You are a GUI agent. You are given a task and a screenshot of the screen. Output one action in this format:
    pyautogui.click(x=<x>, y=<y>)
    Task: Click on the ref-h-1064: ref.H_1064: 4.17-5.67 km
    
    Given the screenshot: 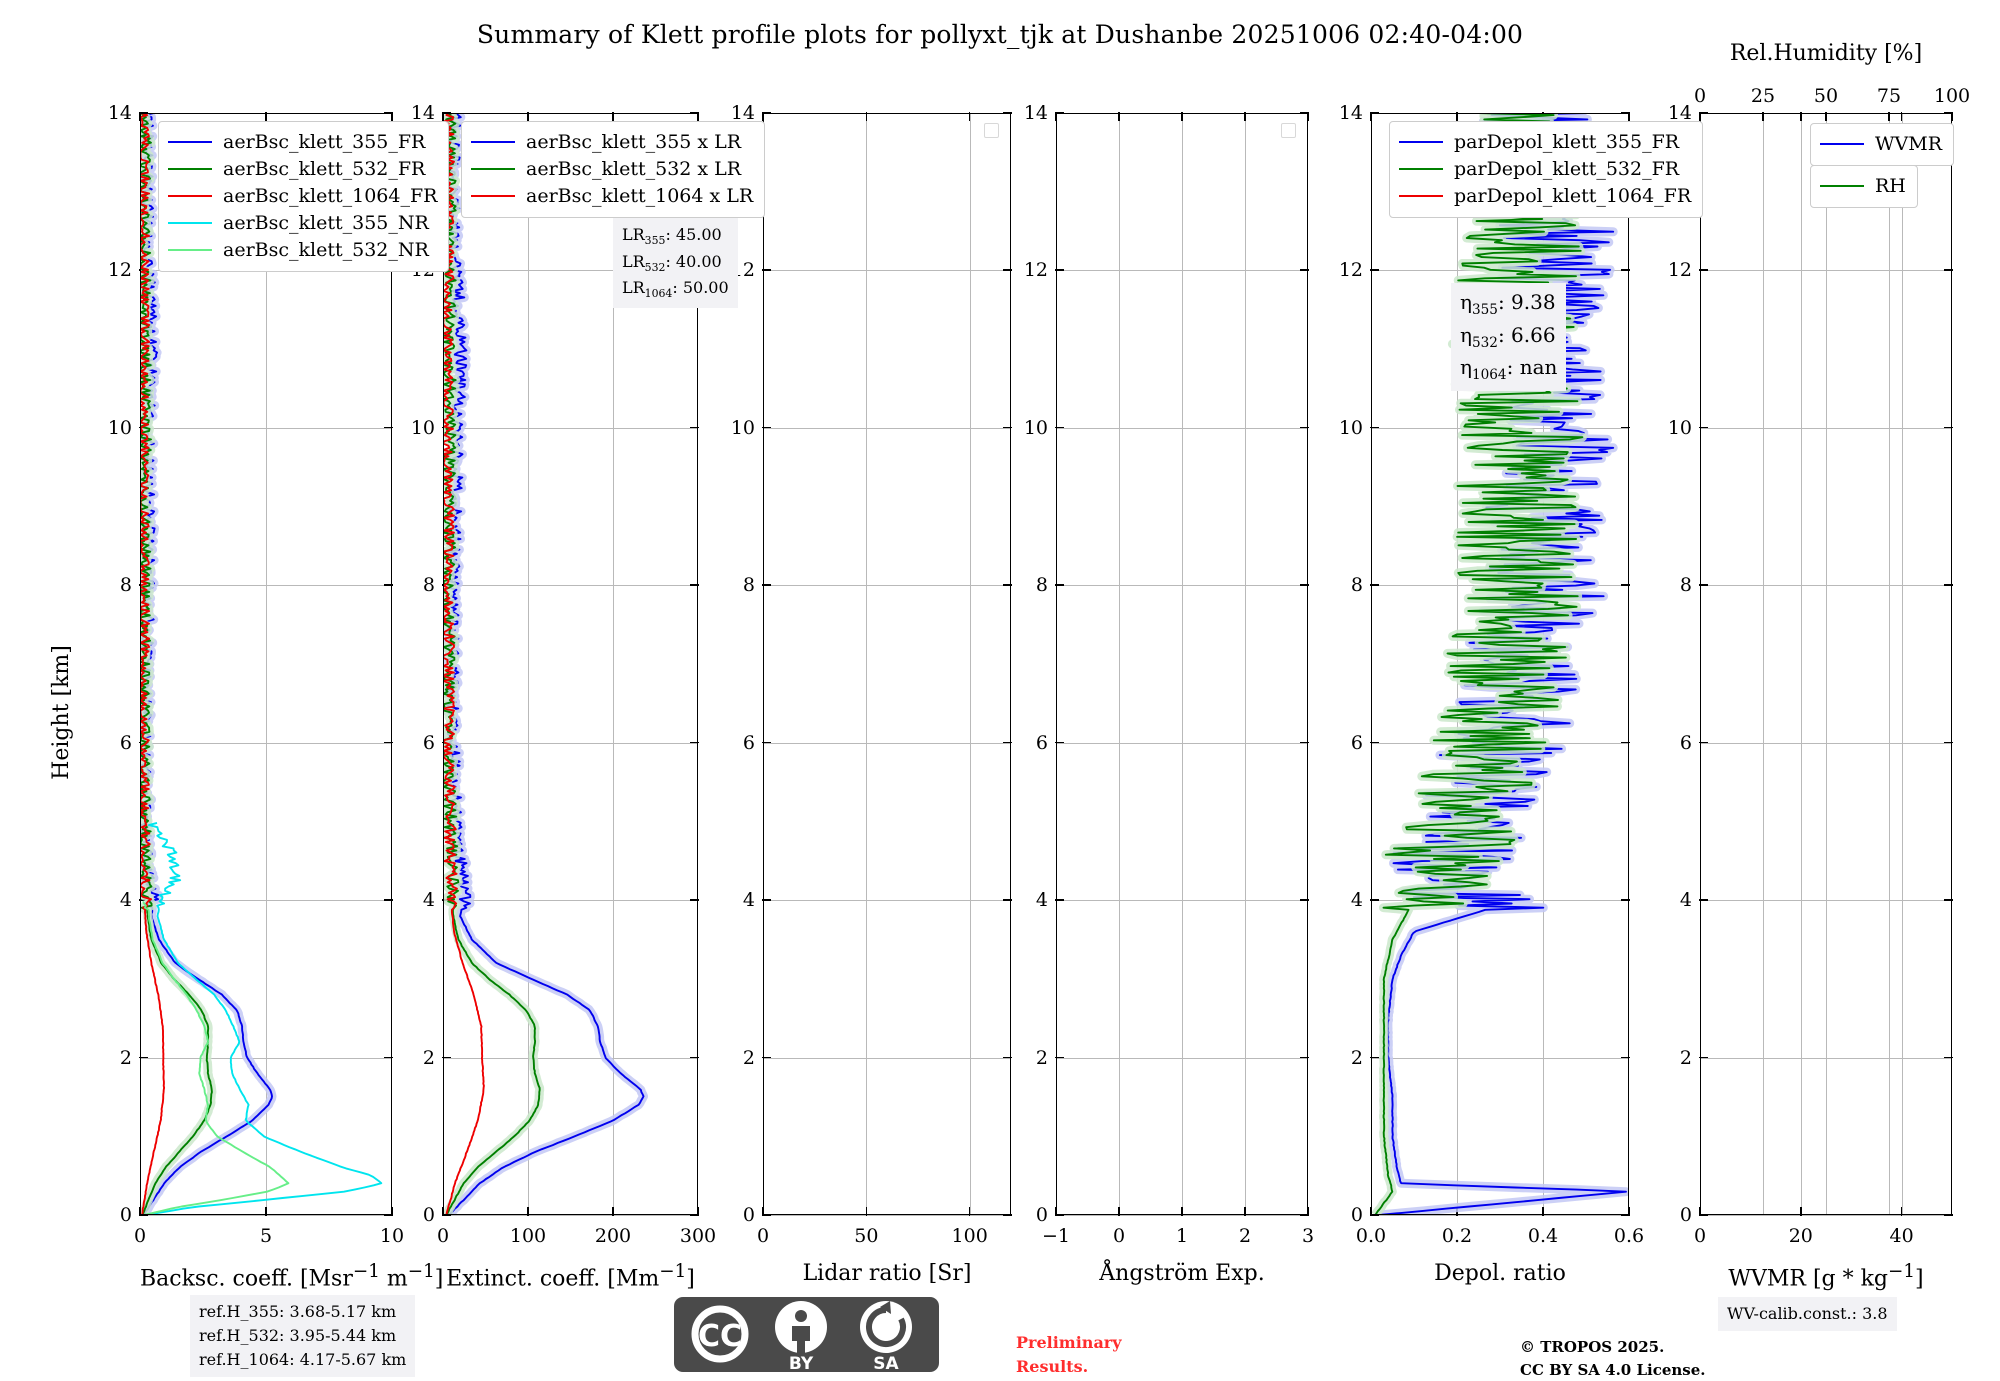 What is the action you would take?
    pyautogui.click(x=302, y=1360)
    